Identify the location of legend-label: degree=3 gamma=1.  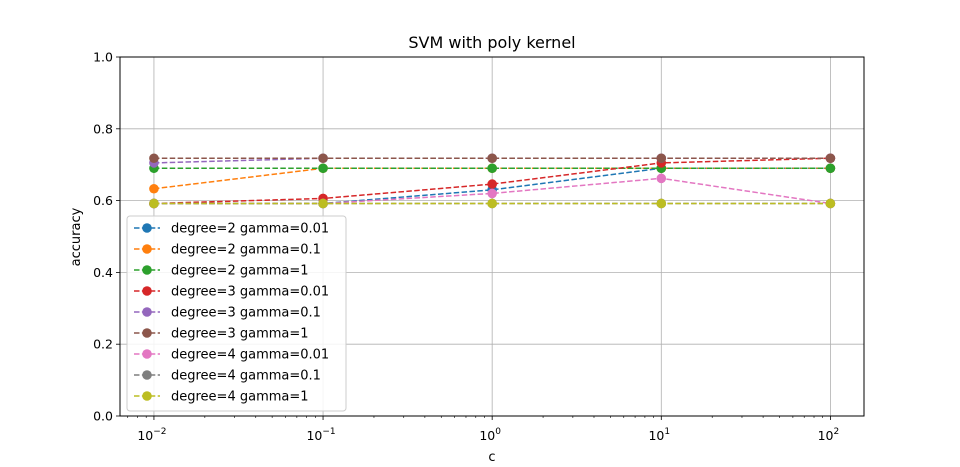
(240, 334).